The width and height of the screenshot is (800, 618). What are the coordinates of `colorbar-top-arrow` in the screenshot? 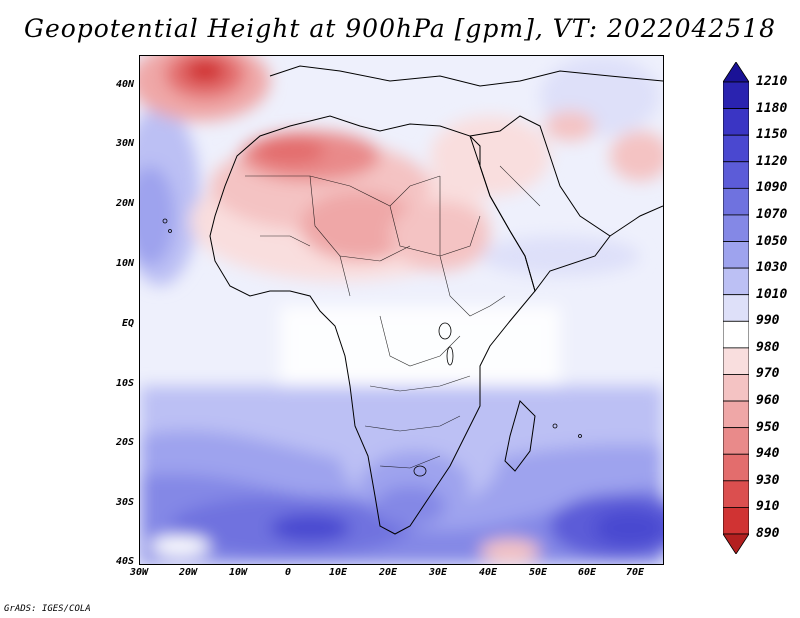 It's located at (736, 72).